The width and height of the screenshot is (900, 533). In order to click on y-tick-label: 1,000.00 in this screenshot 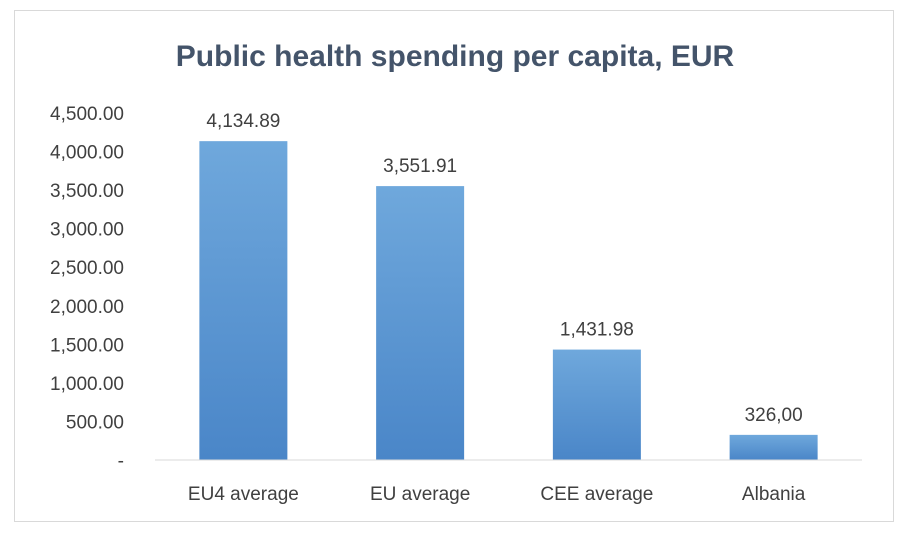, I will do `click(87, 384)`.